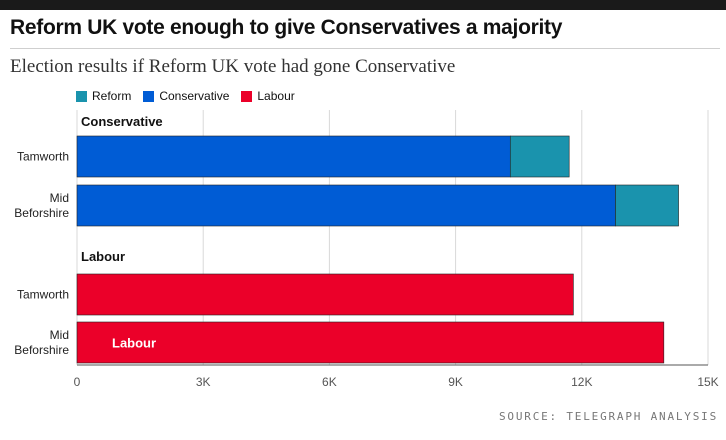 The height and width of the screenshot is (440, 726). Describe the element at coordinates (363, 5) in the screenshot. I see `top-rule` at that location.